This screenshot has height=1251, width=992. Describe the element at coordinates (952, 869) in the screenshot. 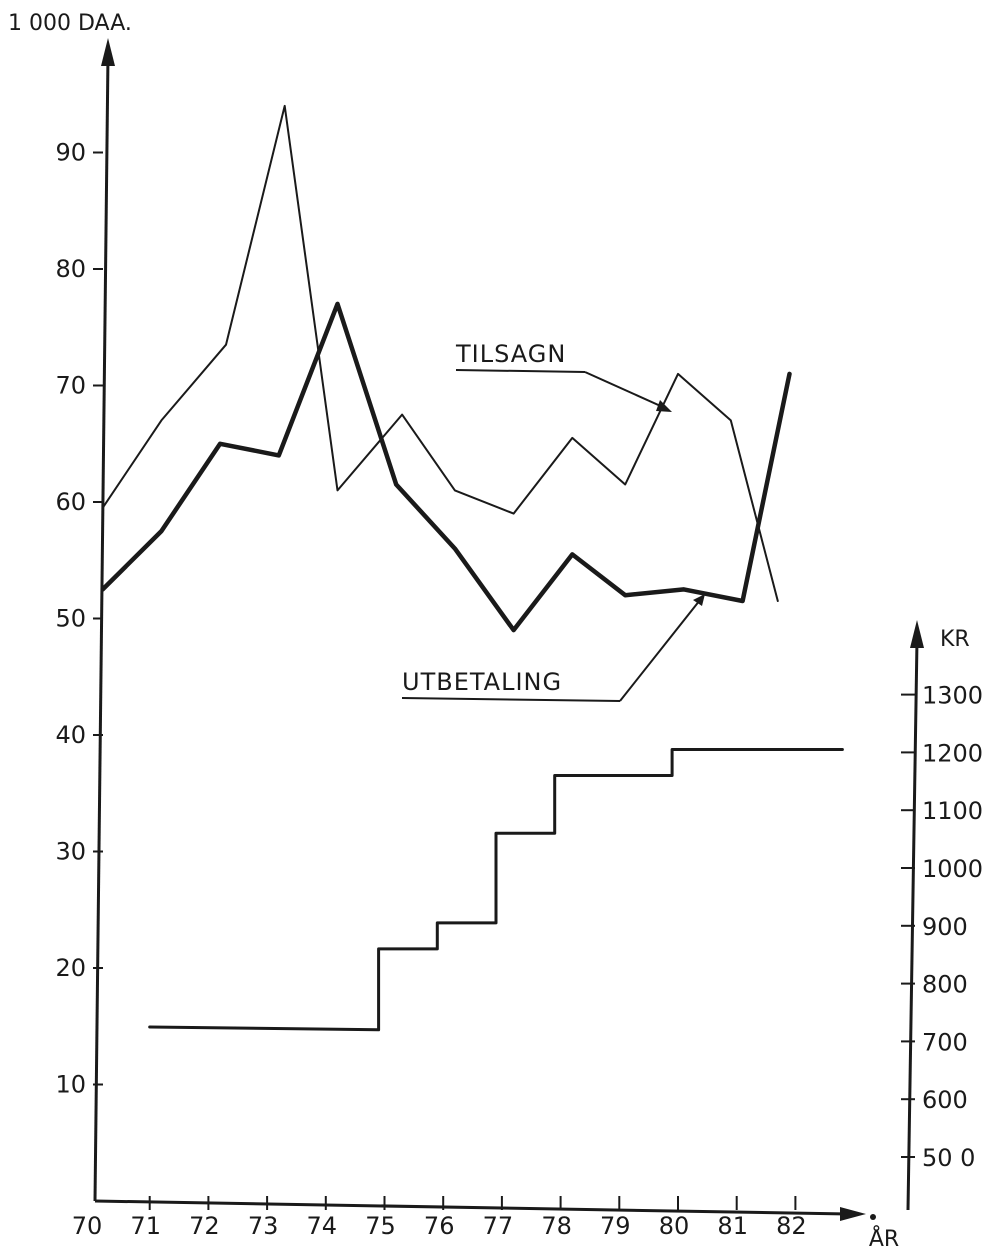

I see `right-axis-tick-label: 1000` at that location.